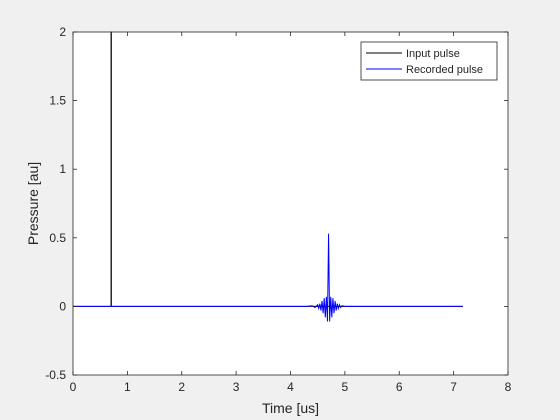 The width and height of the screenshot is (560, 420). What do you see at coordinates (57, 238) in the screenshot?
I see `y-tick-label: 0.5` at bounding box center [57, 238].